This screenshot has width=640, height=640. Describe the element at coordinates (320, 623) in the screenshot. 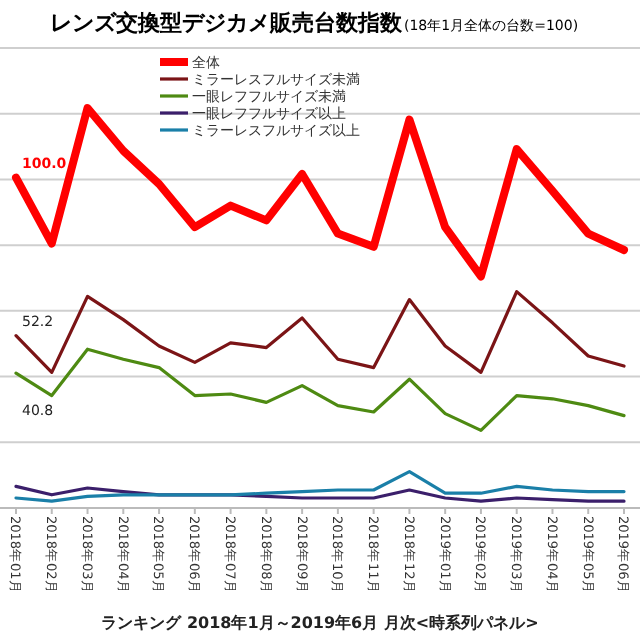

I see `text: ランキング 2018年1月～2019年6月 月次<時系列パネル>` at that location.